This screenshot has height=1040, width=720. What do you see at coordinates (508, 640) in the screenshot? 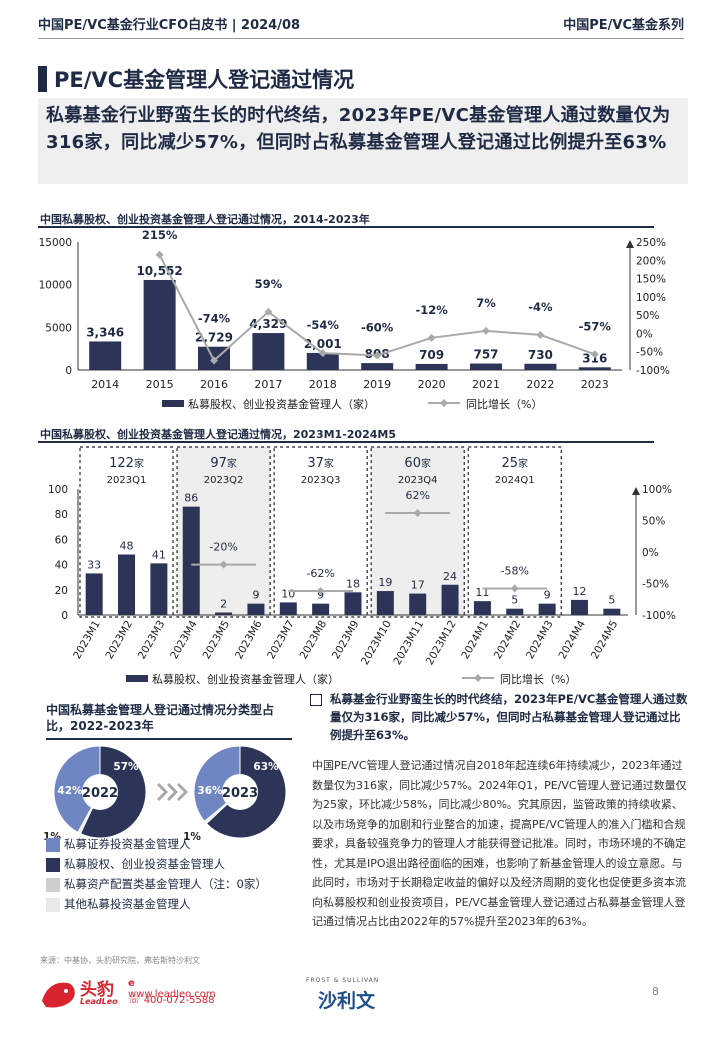
I see `x-tick-label: 2024M2` at bounding box center [508, 640].